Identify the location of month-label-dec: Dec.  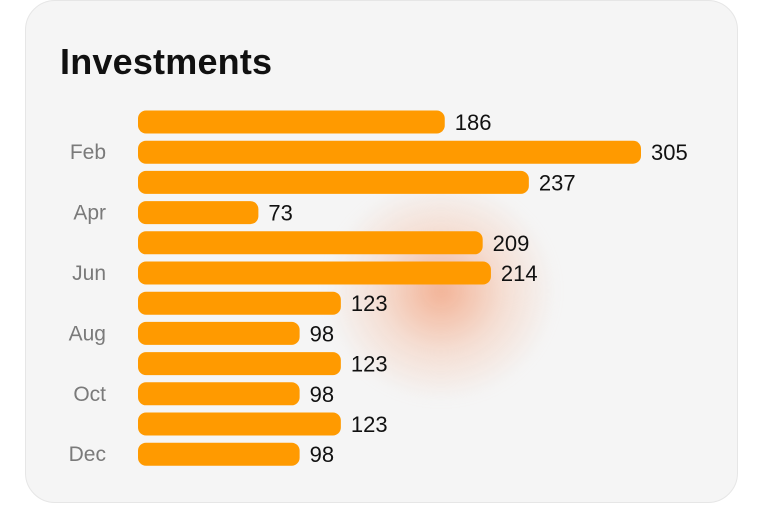
(87, 454).